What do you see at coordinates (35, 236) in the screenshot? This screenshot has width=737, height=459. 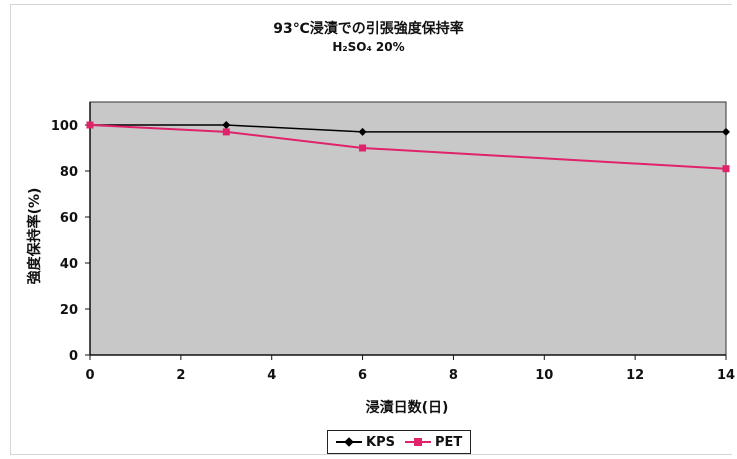 I see `y-axis-label: 強度保持率(%)` at bounding box center [35, 236].